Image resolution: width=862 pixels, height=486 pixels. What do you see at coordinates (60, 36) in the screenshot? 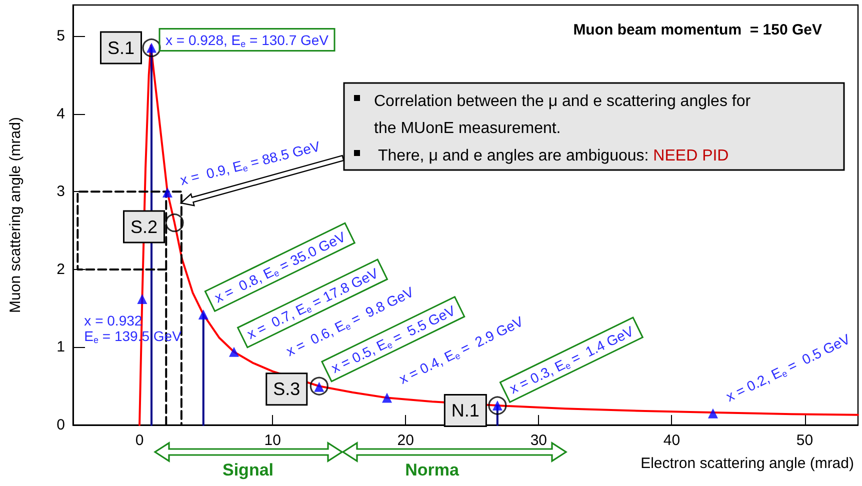
I see `y-tick-label: 5` at bounding box center [60, 36].